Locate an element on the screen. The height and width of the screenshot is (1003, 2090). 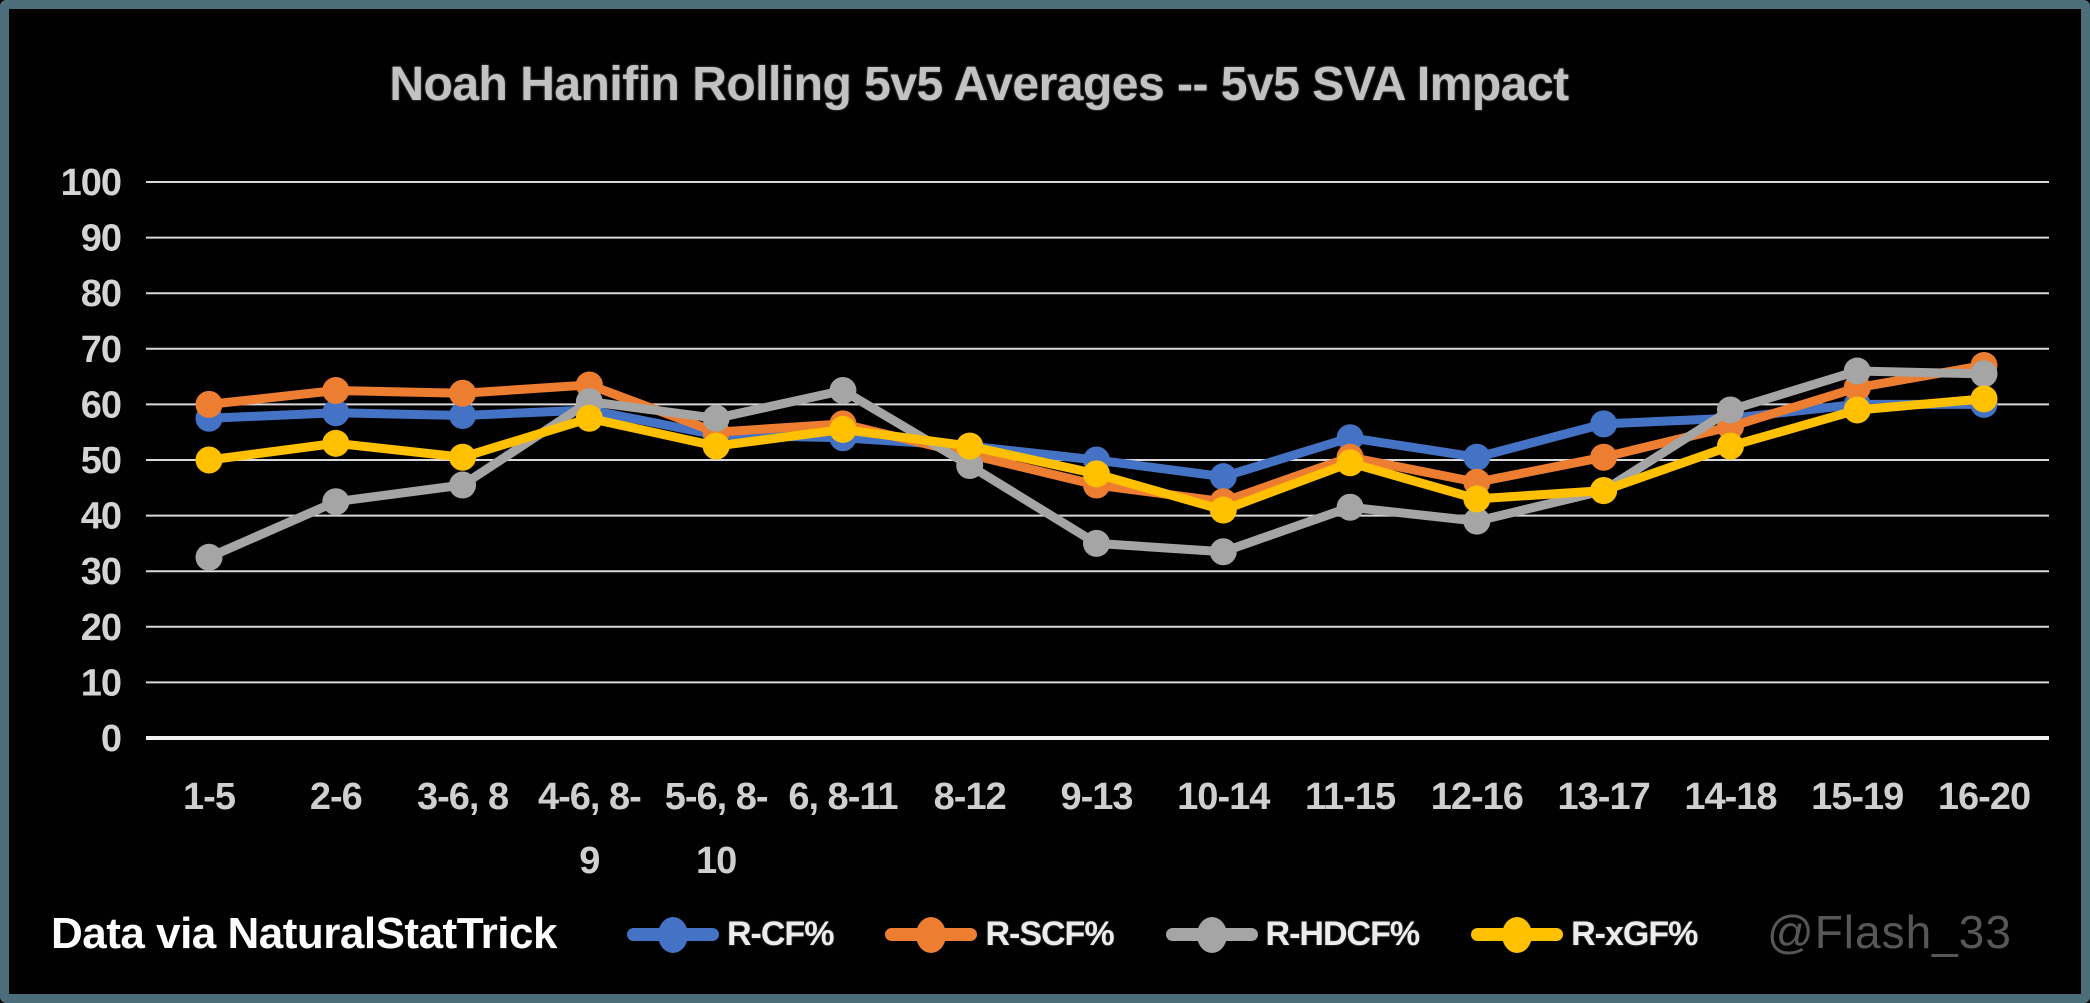
chart-legend: R-CF% R-SCF% R-HDCF% R-xGF% is located at coordinates (1162, 934).